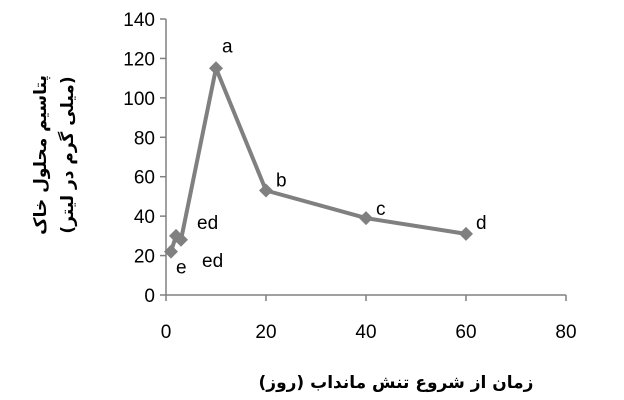 The height and width of the screenshot is (400, 624). I want to click on y-tick-label: 140, so click(139, 20).